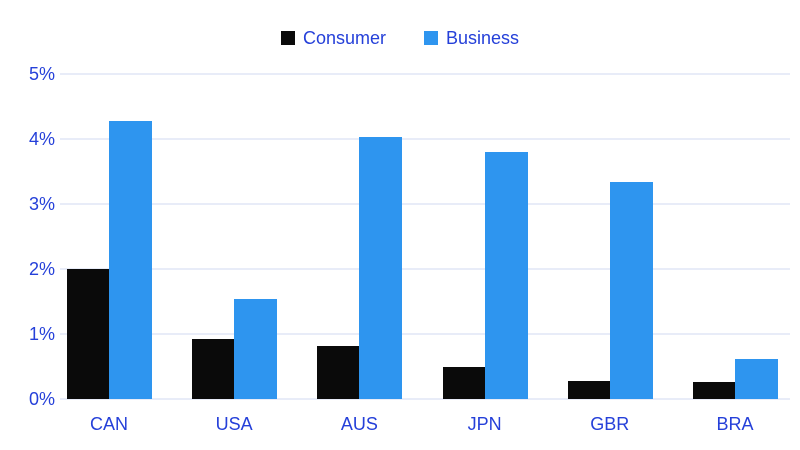  What do you see at coordinates (464, 382) in the screenshot?
I see `bar-jpn-consumer` at bounding box center [464, 382].